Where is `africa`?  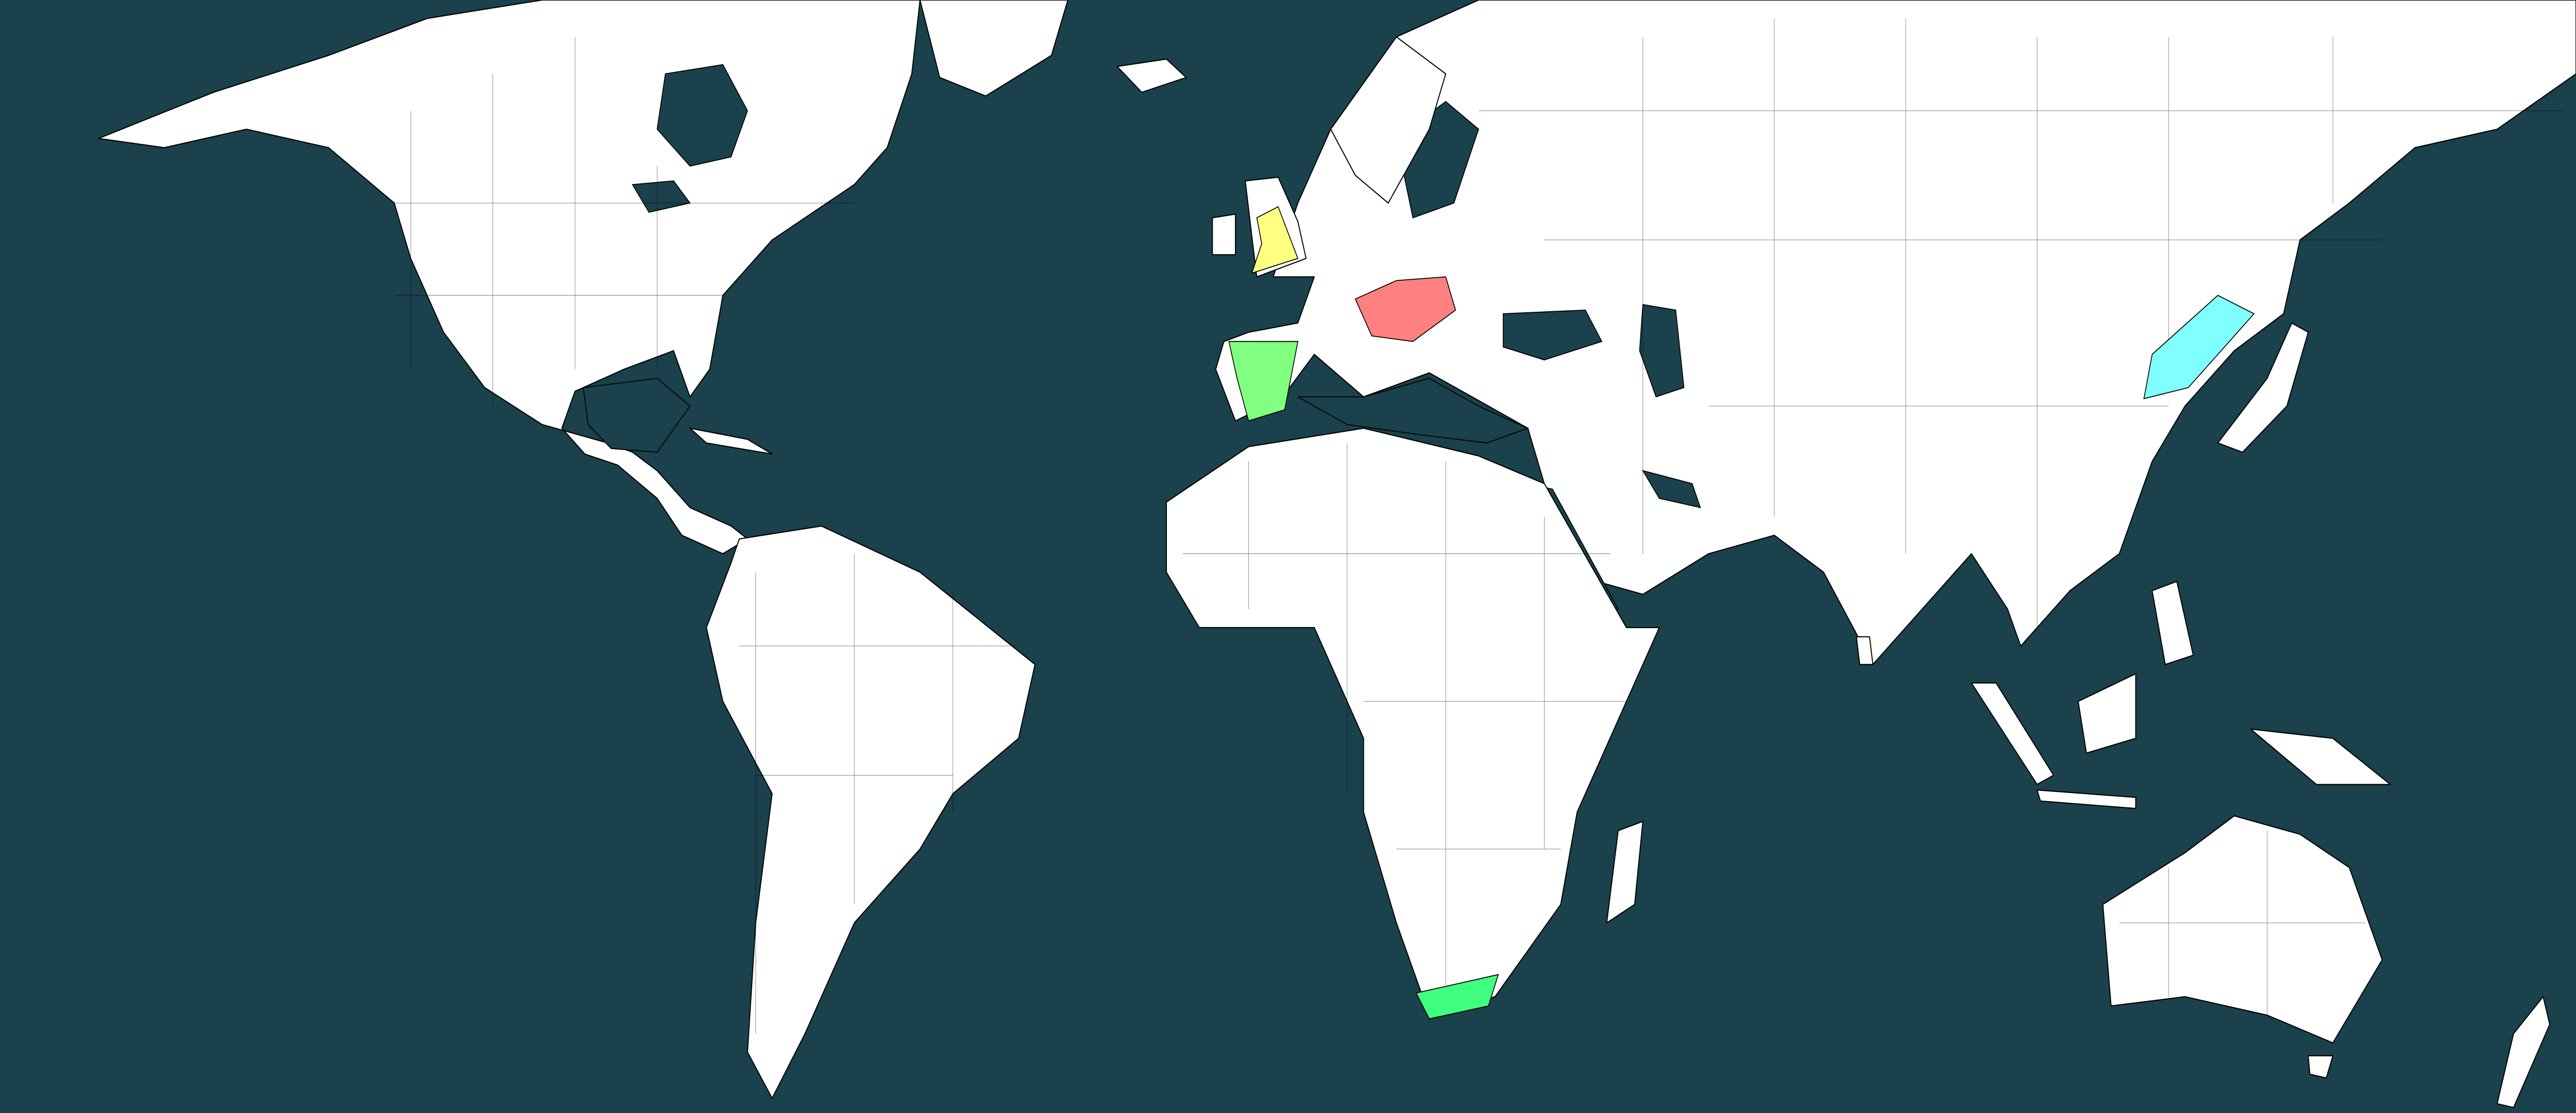
africa is located at coordinates (1413, 721).